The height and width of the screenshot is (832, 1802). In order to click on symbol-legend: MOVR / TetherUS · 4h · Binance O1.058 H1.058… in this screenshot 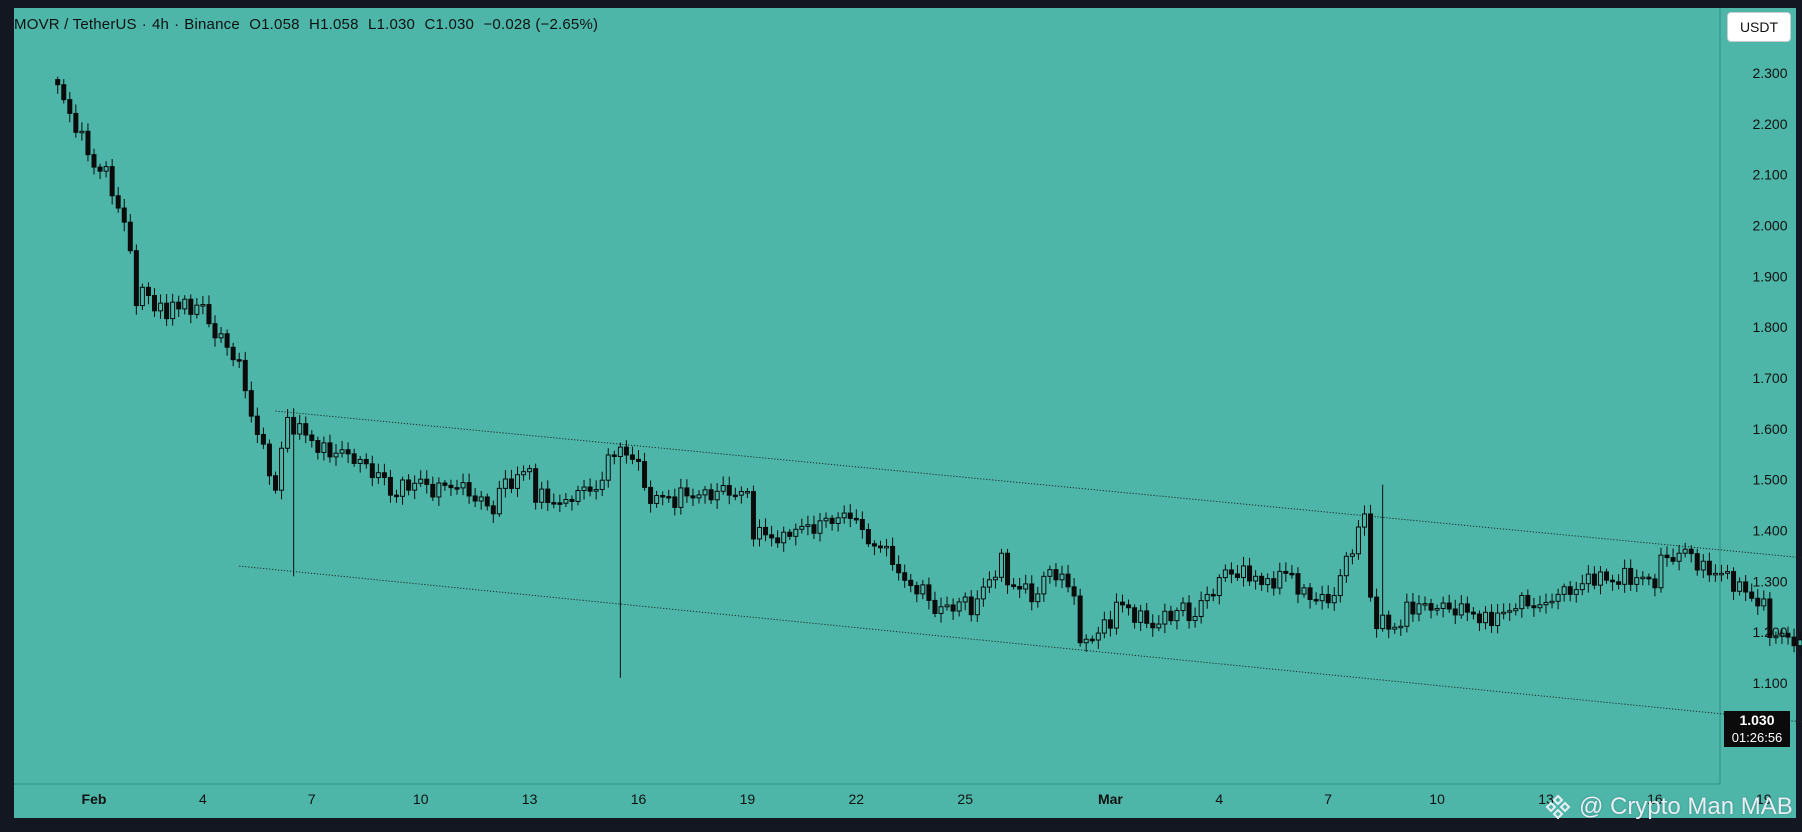, I will do `click(308, 24)`.